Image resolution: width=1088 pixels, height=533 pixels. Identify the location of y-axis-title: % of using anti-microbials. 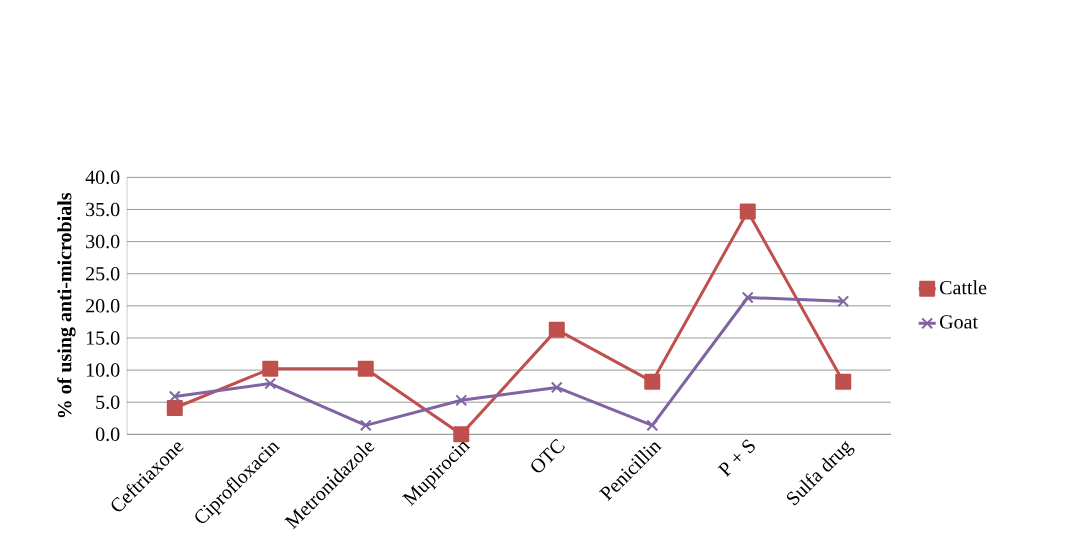
(66, 305).